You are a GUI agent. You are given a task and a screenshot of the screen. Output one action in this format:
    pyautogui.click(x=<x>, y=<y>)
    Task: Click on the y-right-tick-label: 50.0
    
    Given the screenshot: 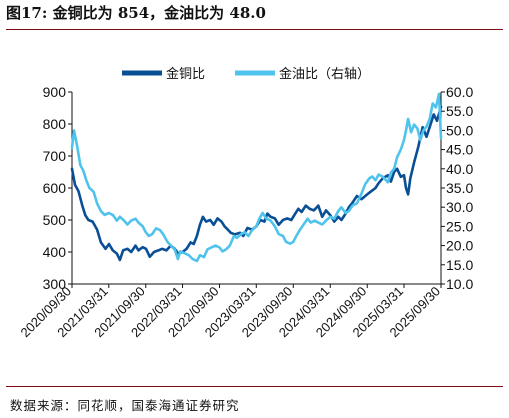 What is the action you would take?
    pyautogui.click(x=459, y=130)
    